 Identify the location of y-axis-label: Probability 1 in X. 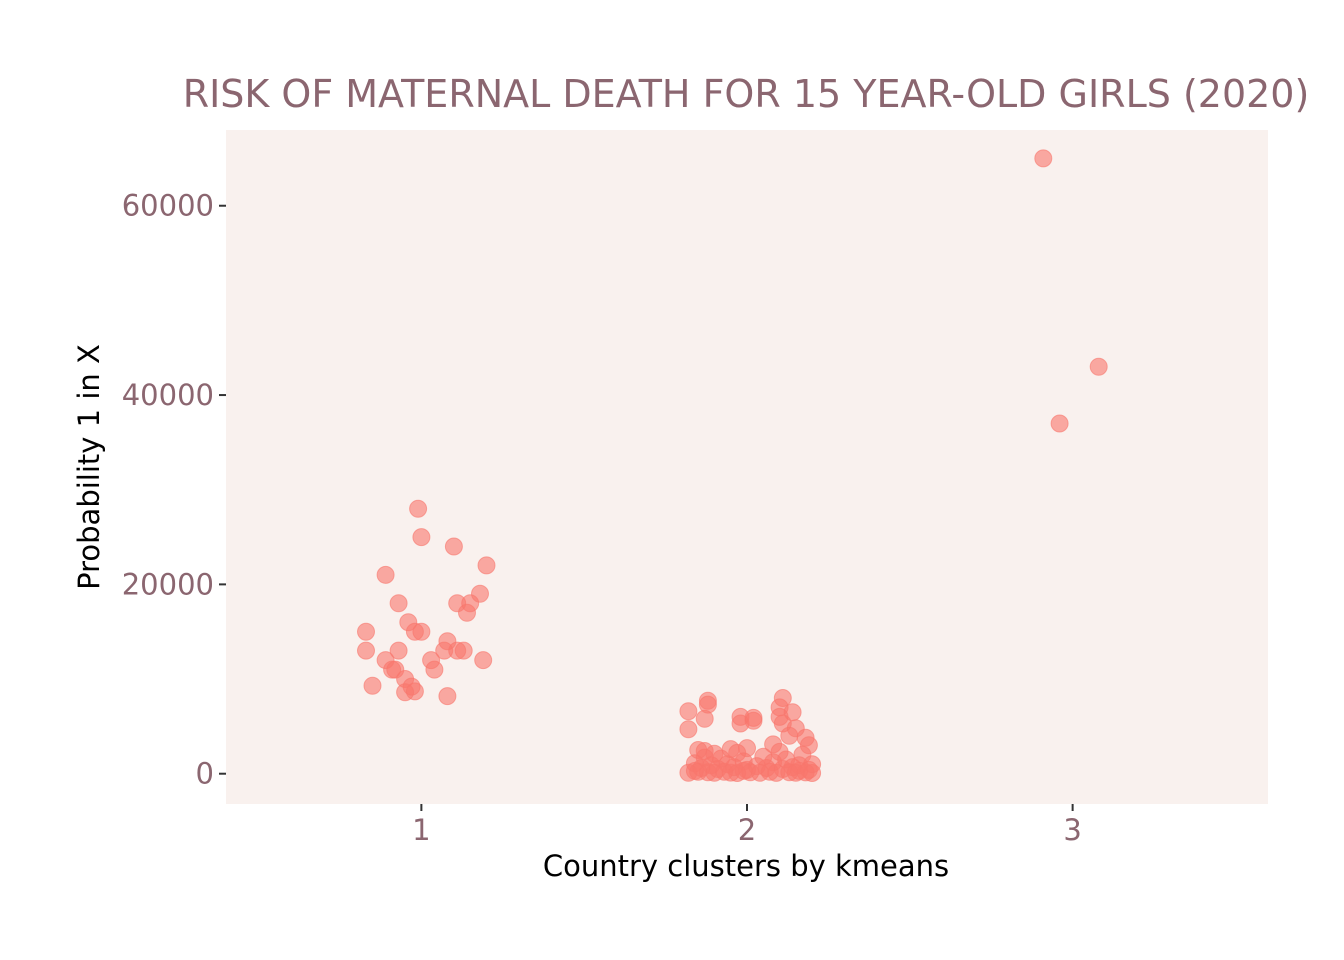
(89, 467).